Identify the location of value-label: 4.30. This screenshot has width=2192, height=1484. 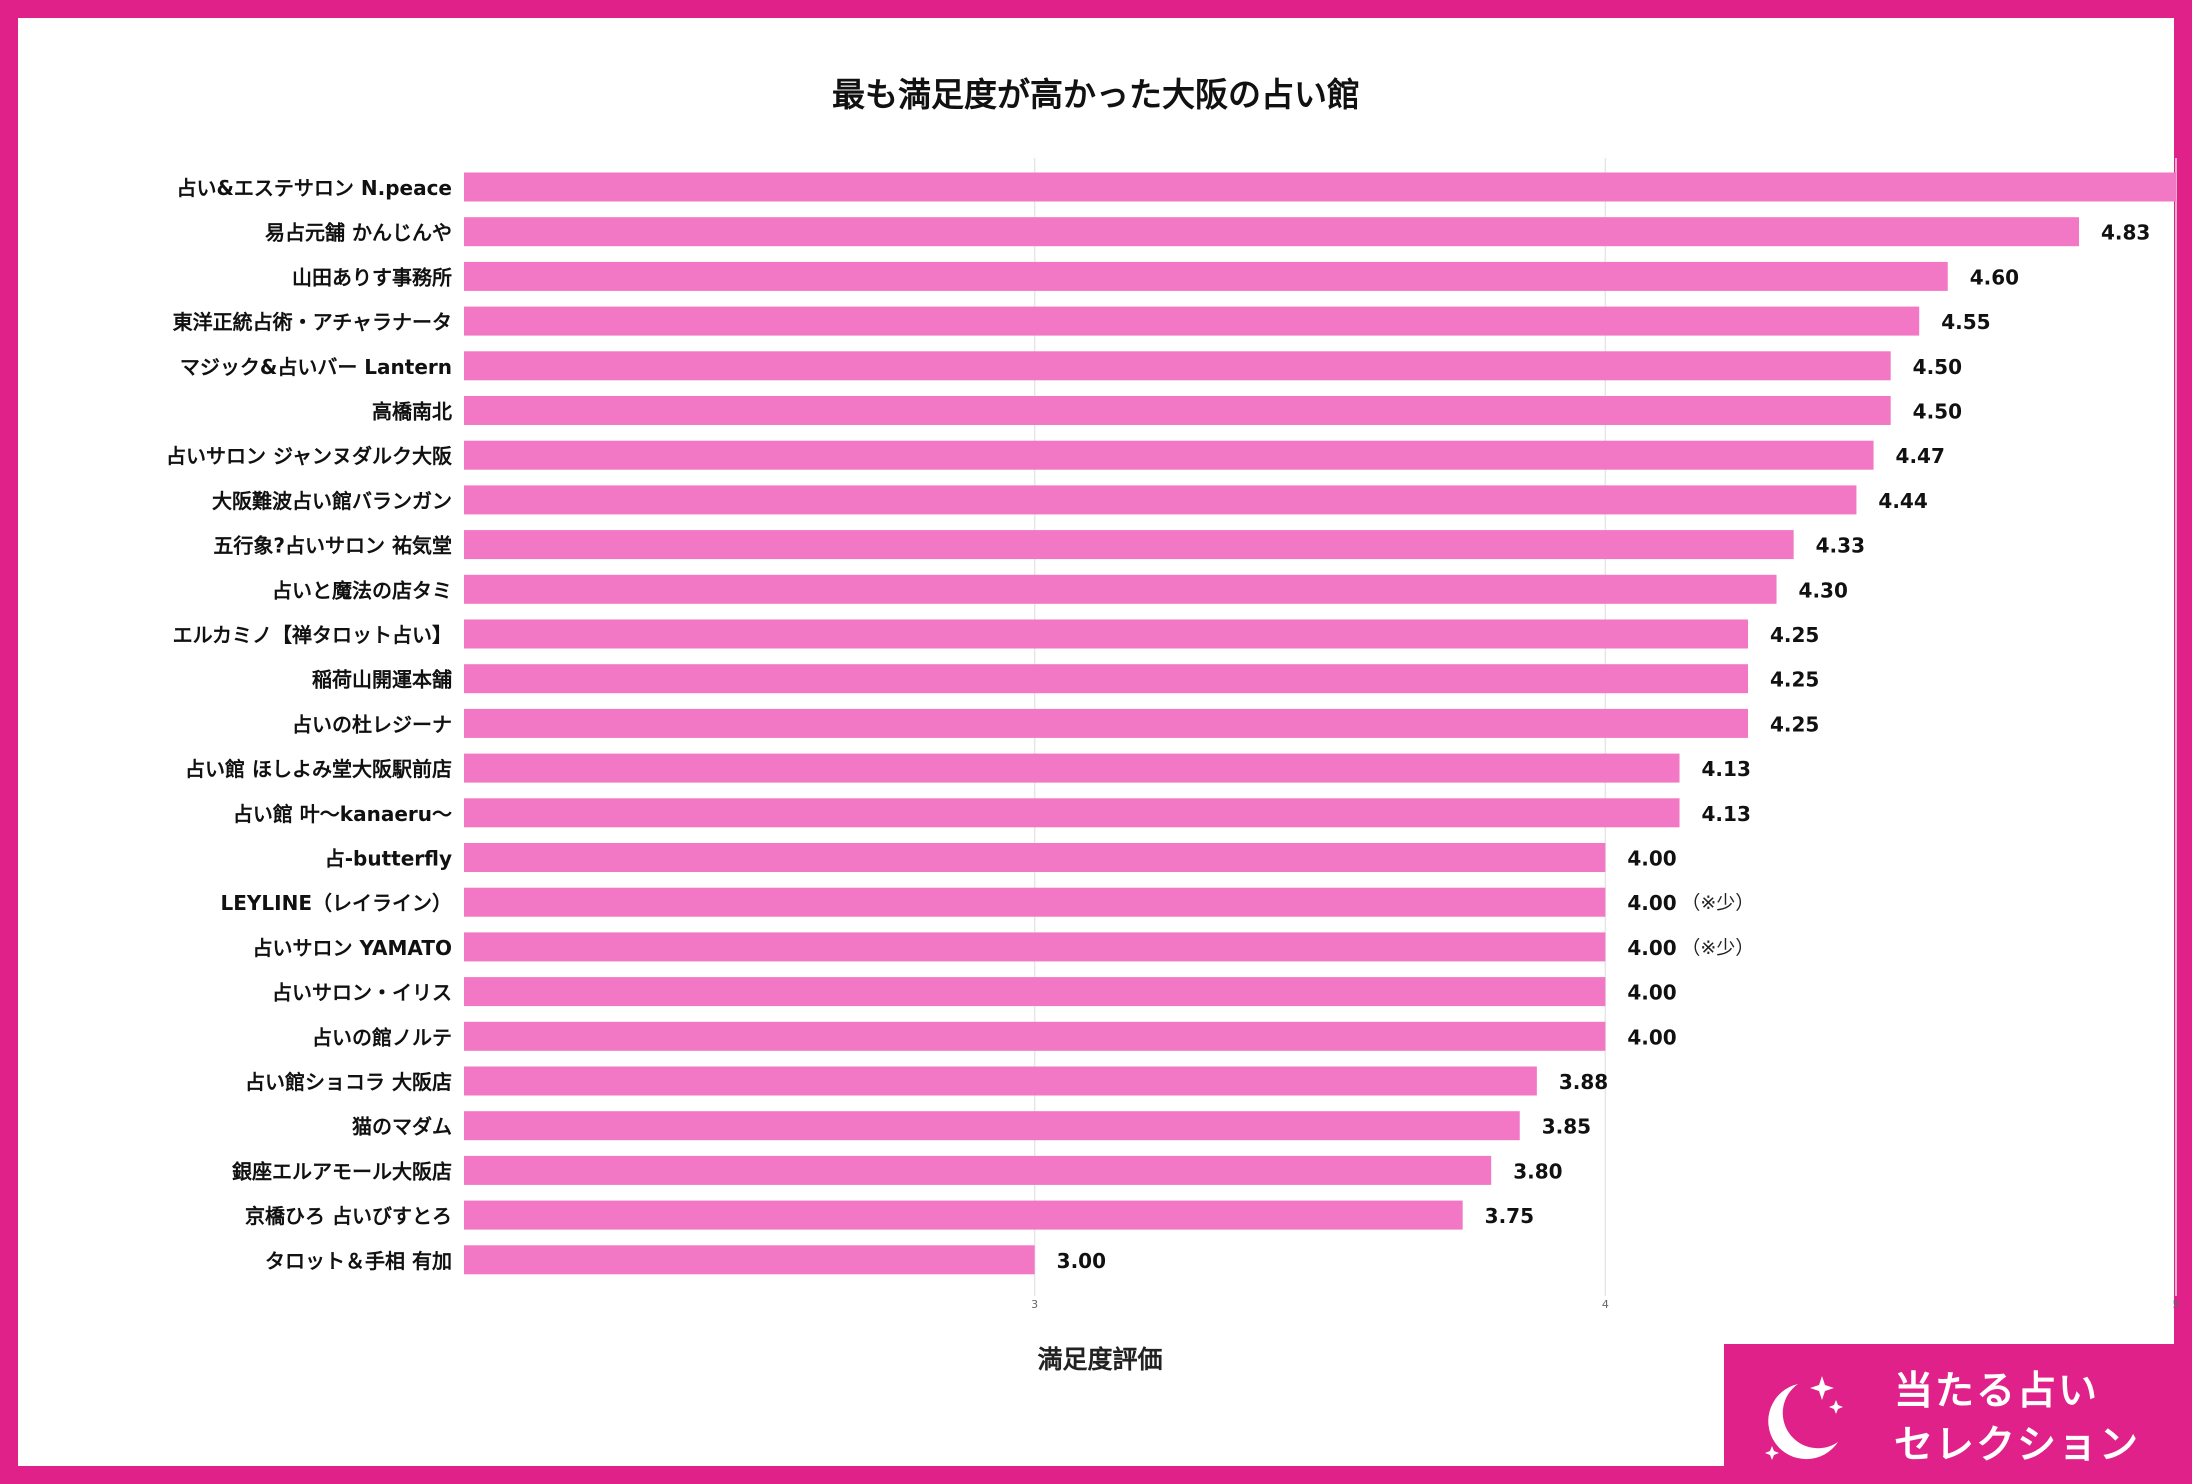
(1823, 590).